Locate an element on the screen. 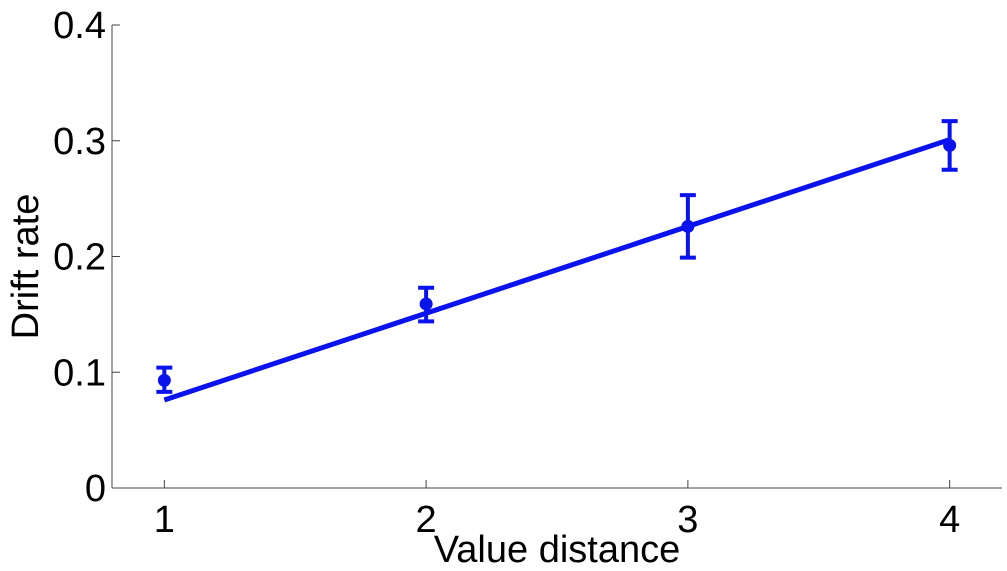  y-tick-label: 0.3 is located at coordinates (79, 142).